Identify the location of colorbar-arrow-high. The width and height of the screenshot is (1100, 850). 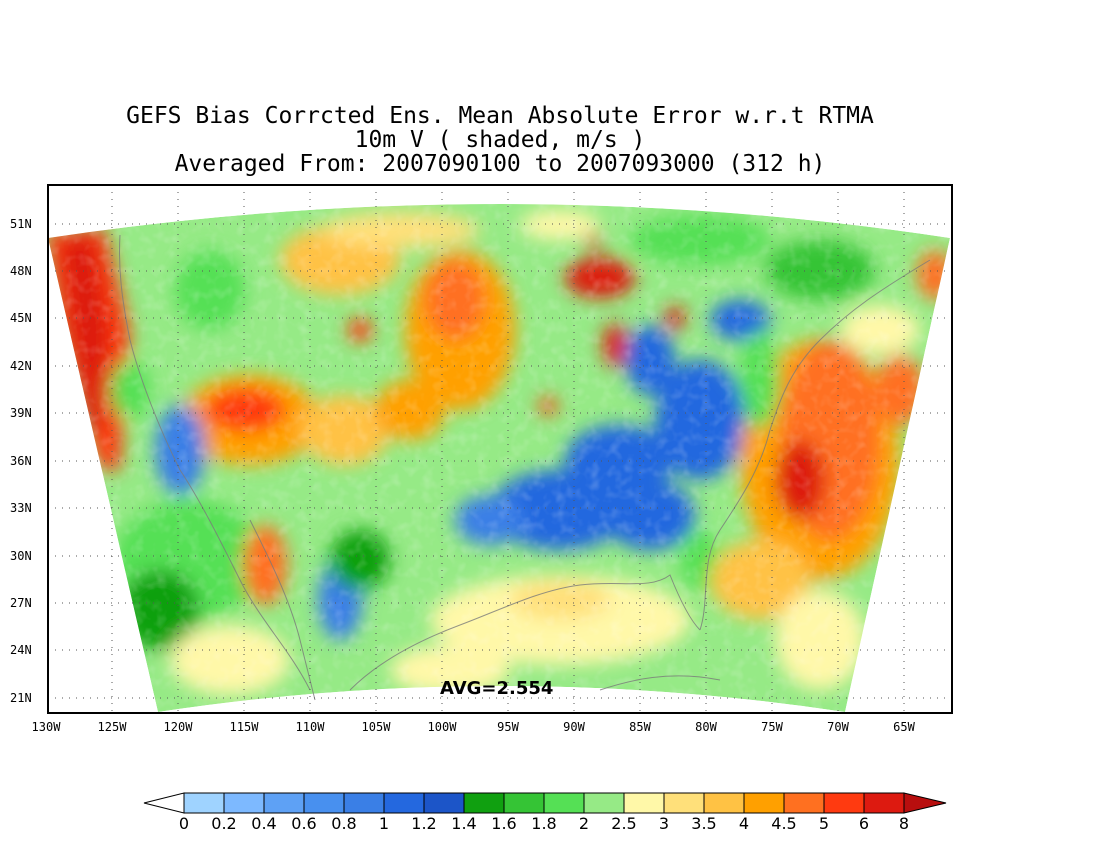
(925, 803).